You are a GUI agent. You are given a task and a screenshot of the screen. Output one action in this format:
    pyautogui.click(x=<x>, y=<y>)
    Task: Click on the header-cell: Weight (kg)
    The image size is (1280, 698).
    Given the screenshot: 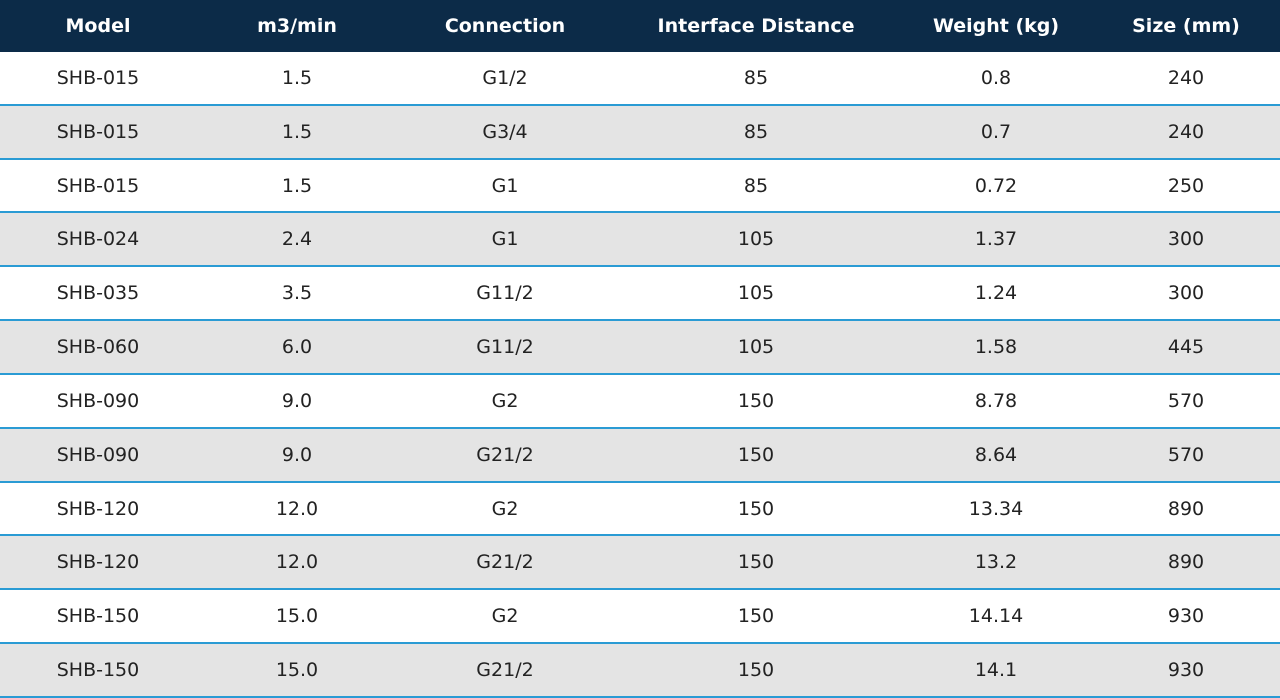 What is the action you would take?
    pyautogui.click(x=996, y=26)
    